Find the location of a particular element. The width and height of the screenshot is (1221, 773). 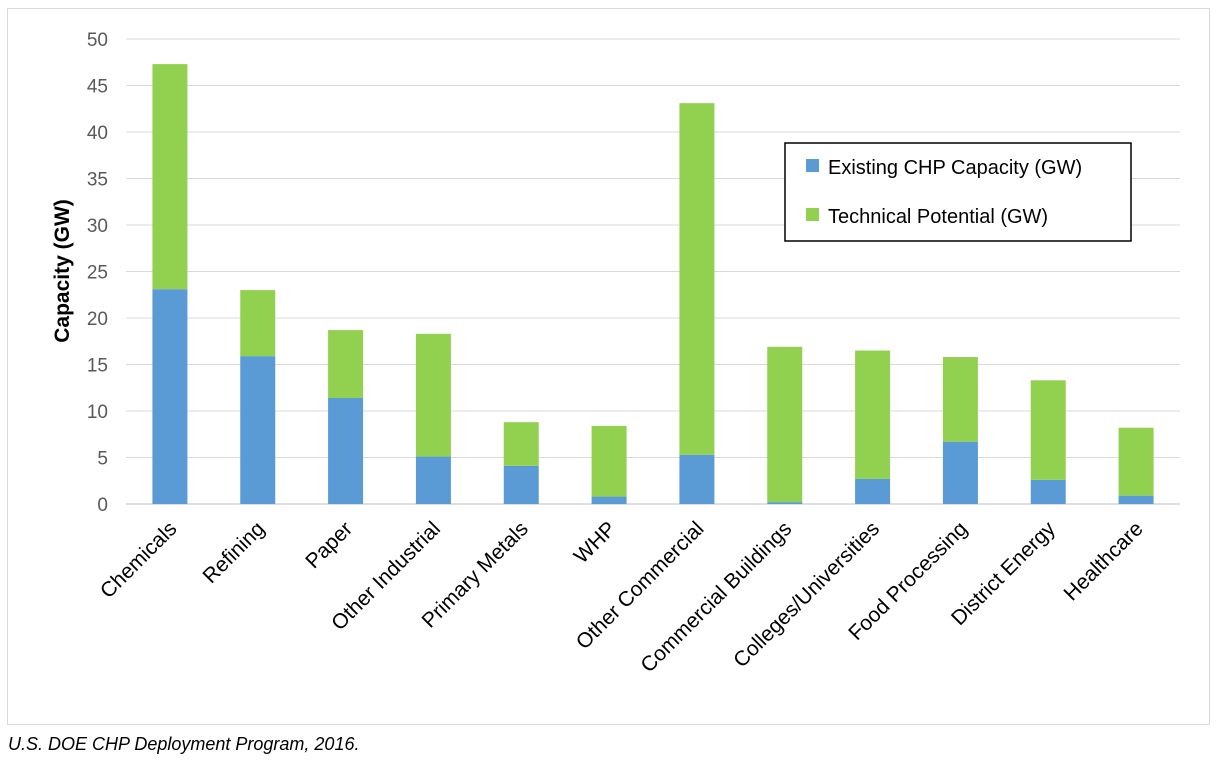

y-tick-label: 5 is located at coordinates (102, 459).